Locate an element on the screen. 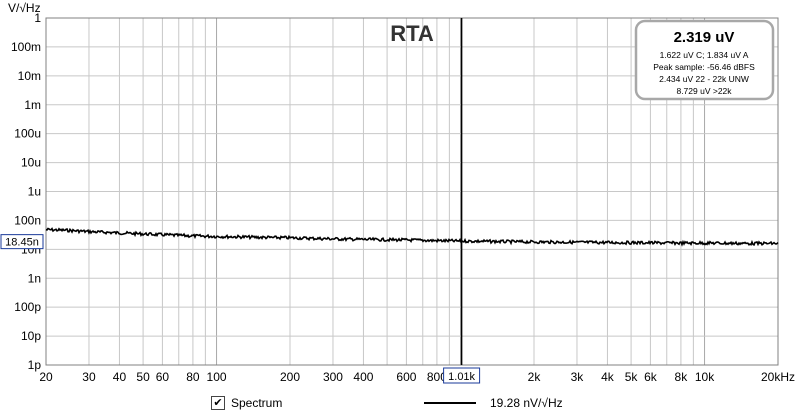 The height and width of the screenshot is (417, 800). y-tick-label: 1p is located at coordinates (35, 365).